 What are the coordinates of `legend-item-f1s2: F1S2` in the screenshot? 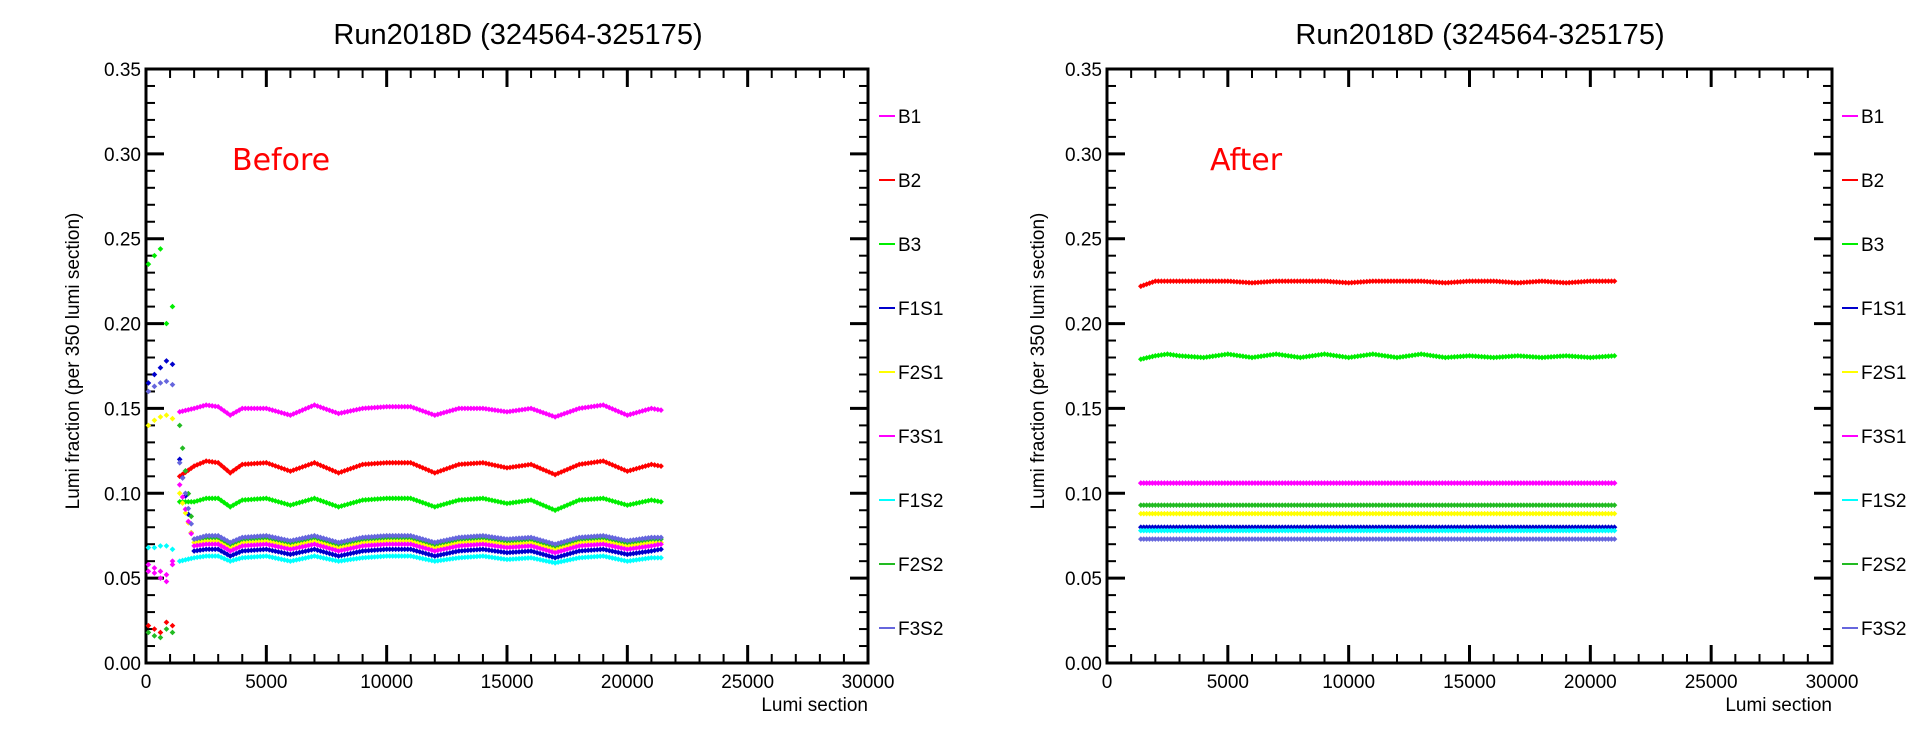 It's located at (911, 501).